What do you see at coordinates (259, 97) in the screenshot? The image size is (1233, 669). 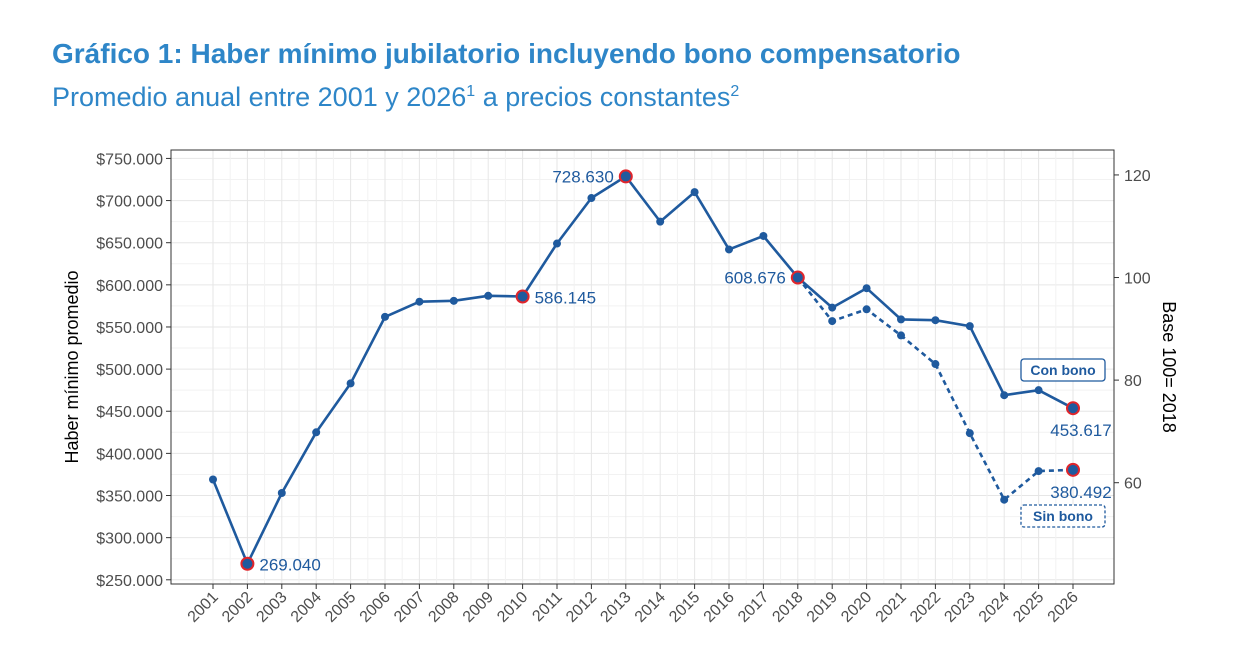 I see `subtitle-text: Promedio anual entre 2001 y 2026` at bounding box center [259, 97].